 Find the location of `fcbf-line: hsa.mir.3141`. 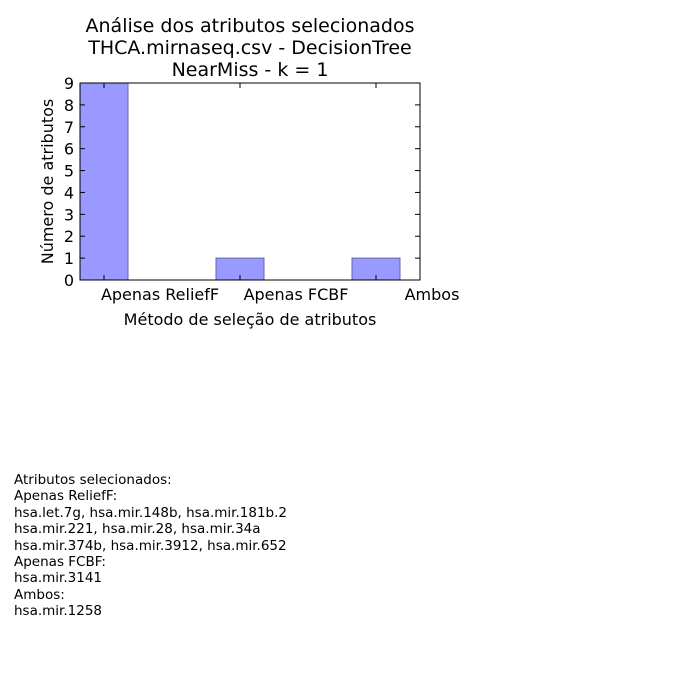

fcbf-line: hsa.mir.3141 is located at coordinates (58, 578).